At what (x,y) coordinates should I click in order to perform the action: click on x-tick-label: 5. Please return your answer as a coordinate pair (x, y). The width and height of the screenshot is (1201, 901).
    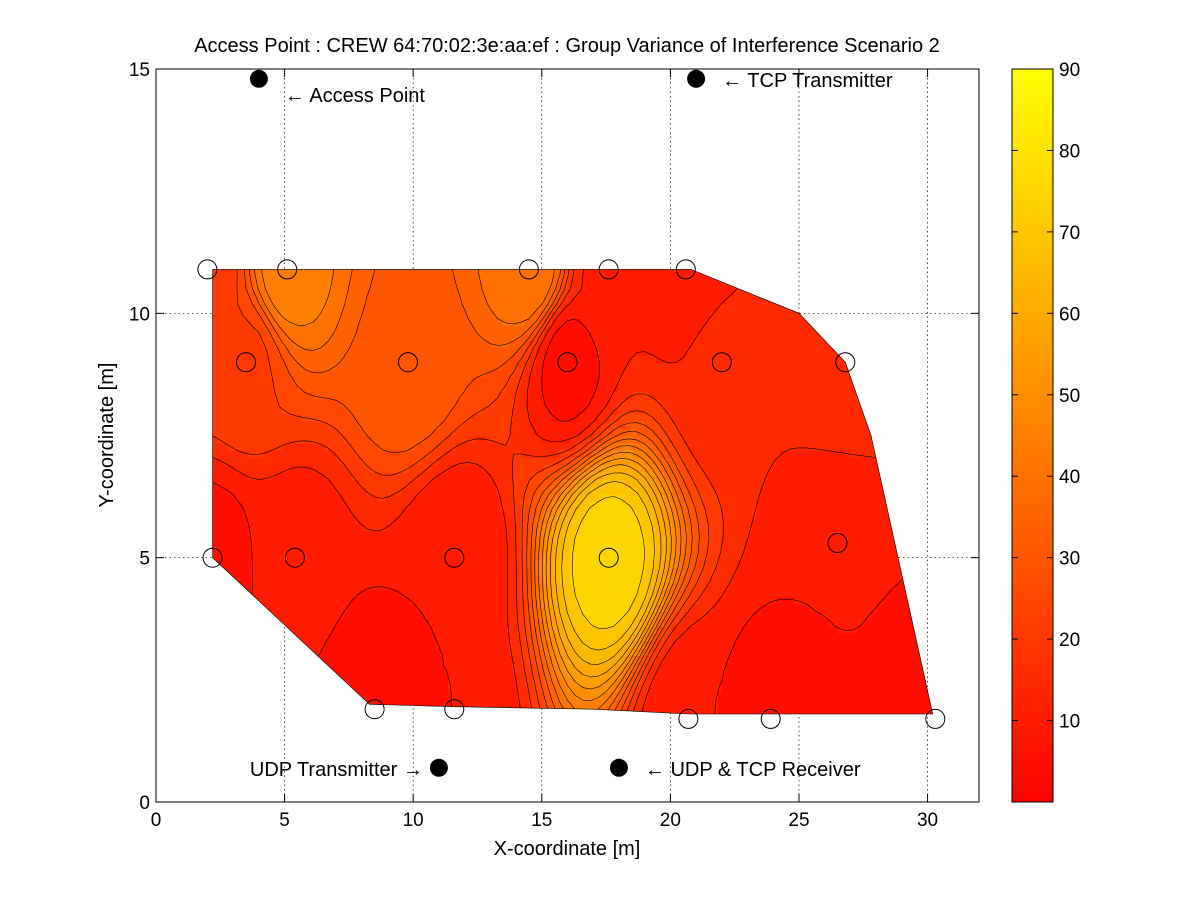
    Looking at the image, I should click on (284, 820).